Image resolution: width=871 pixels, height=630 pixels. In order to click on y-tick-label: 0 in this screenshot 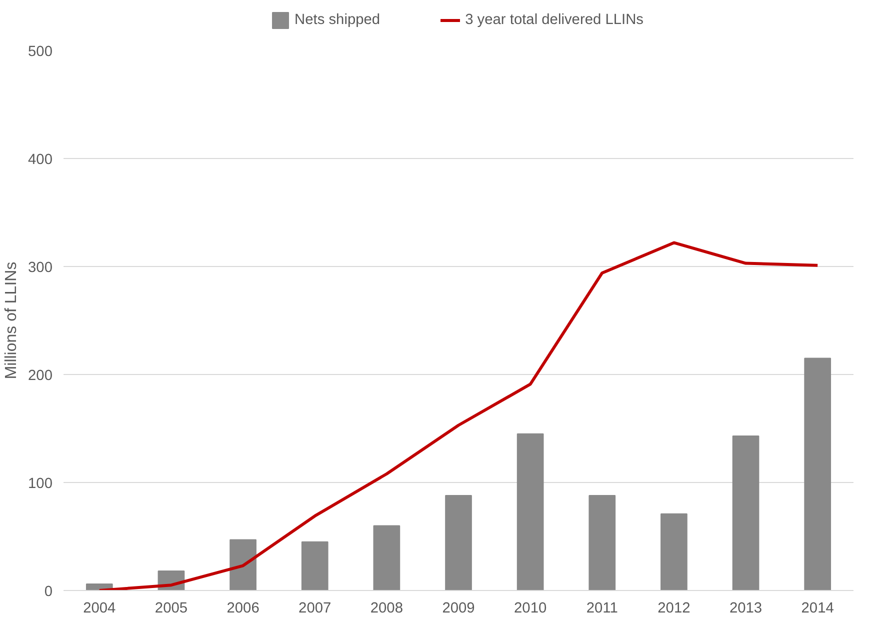, I will do `click(48, 592)`.